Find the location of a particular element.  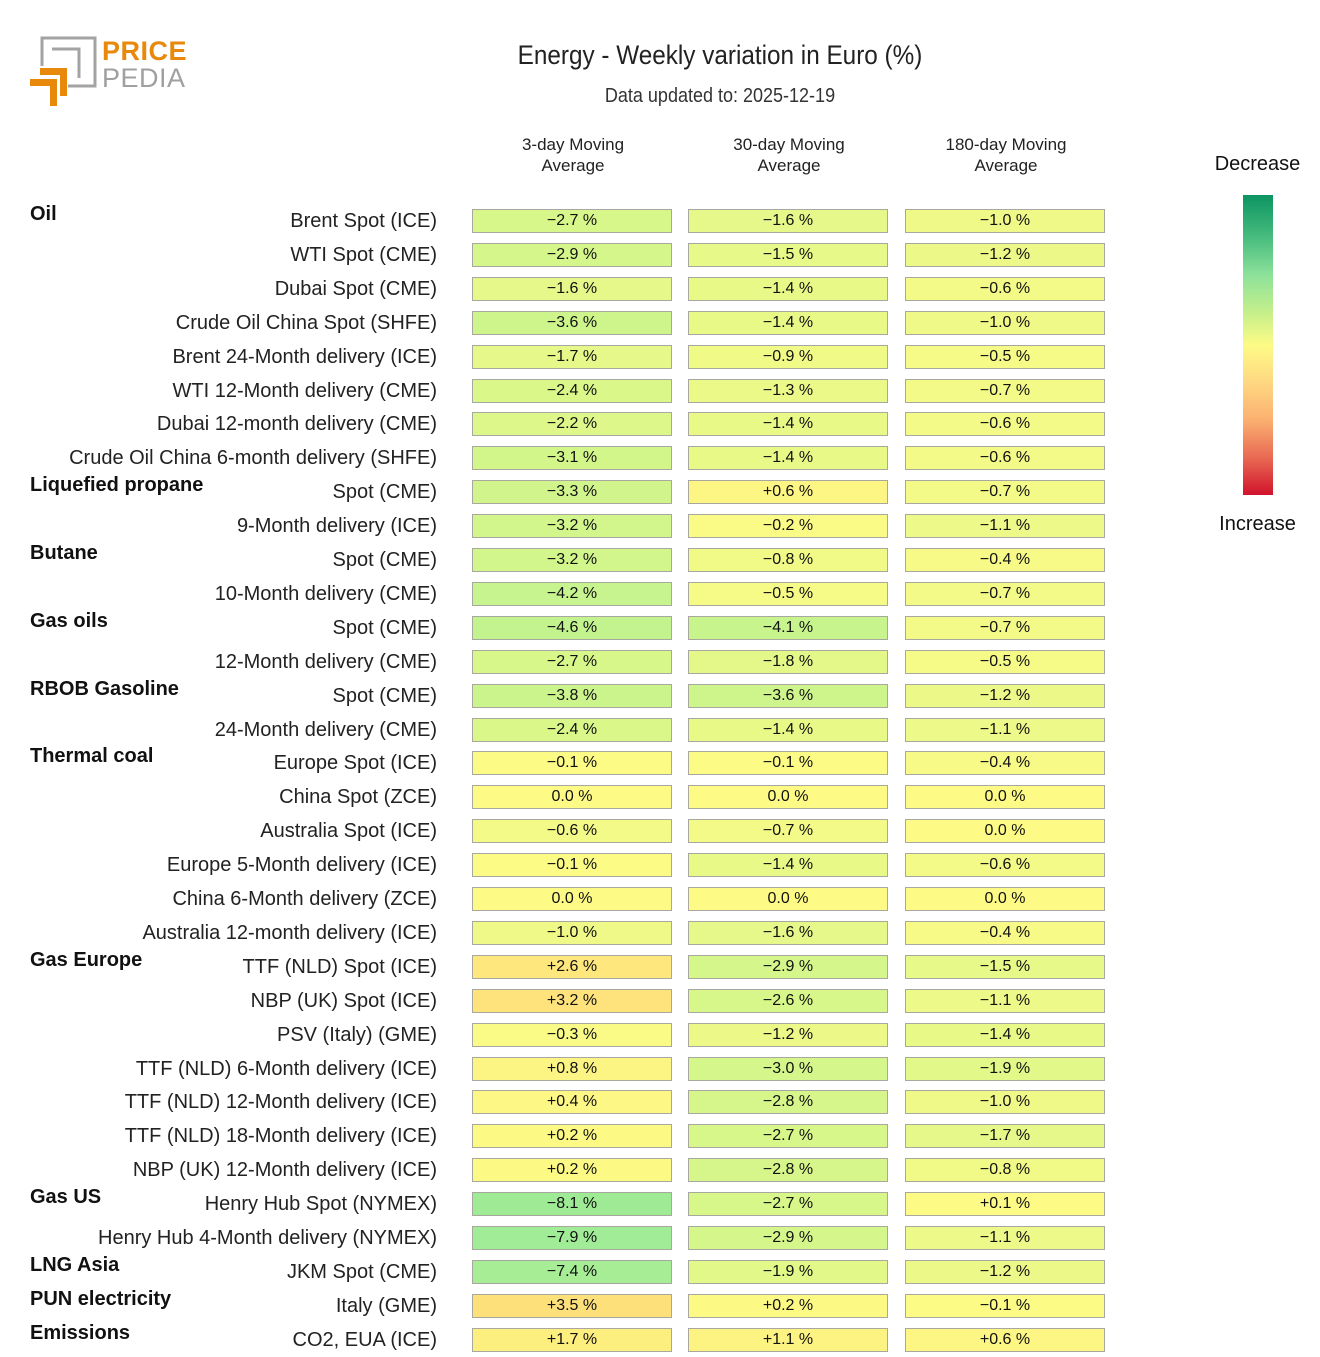

row-label: Spot (CME) is located at coordinates (384, 492).